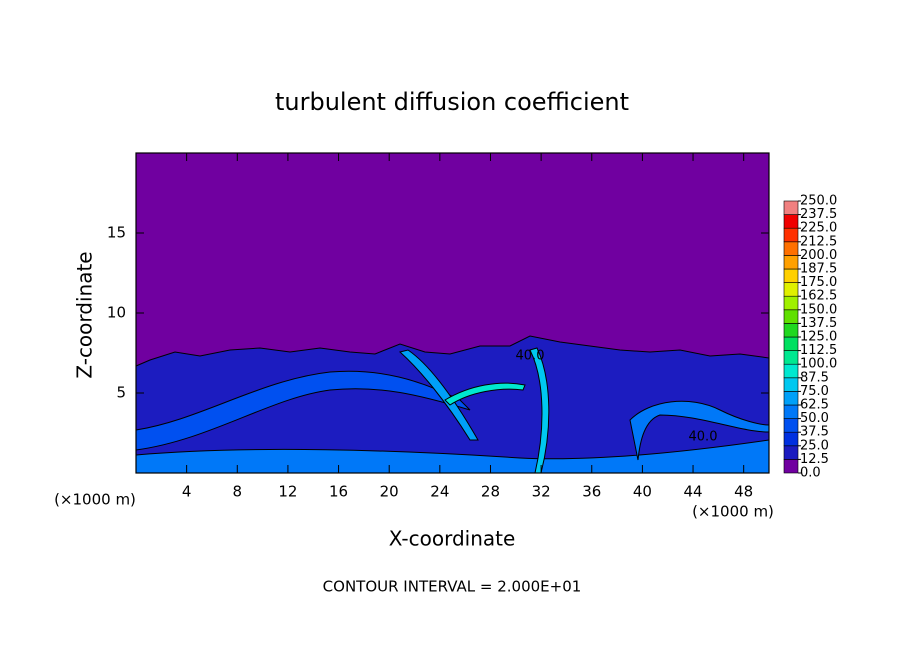 This screenshot has height=654, width=904. What do you see at coordinates (238, 492) in the screenshot?
I see `x-tick-label: 8` at bounding box center [238, 492].